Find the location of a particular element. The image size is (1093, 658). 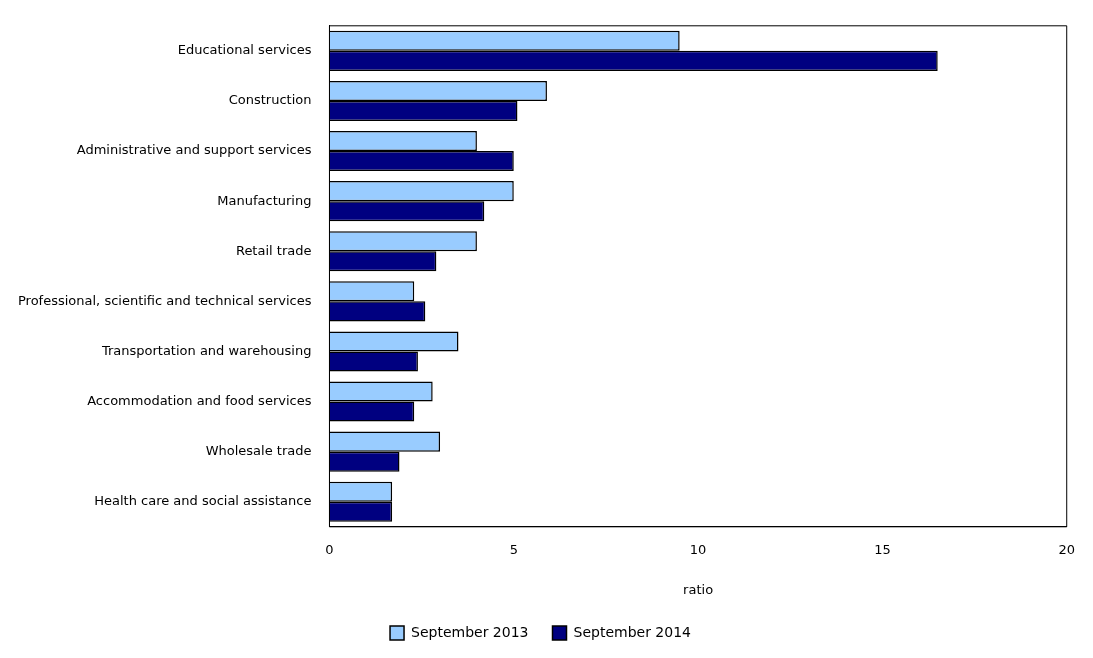

y-tick-label: Accommodation and food services is located at coordinates (199, 400).